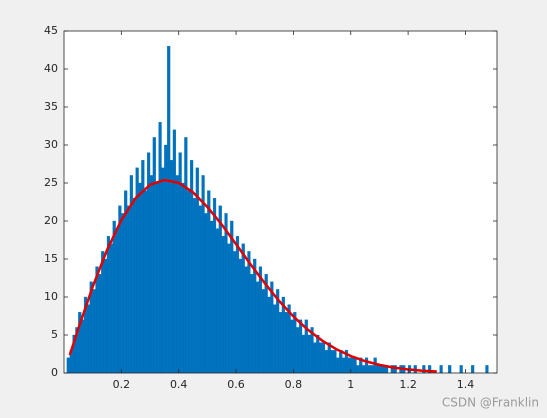 The image size is (547, 418). I want to click on y-tick-label: 20, so click(51, 220).